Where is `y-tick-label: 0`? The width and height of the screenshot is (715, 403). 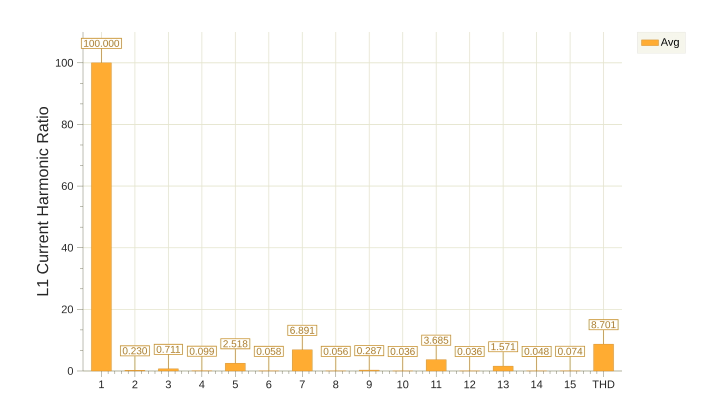 y-tick-label: 0 is located at coordinates (71, 371).